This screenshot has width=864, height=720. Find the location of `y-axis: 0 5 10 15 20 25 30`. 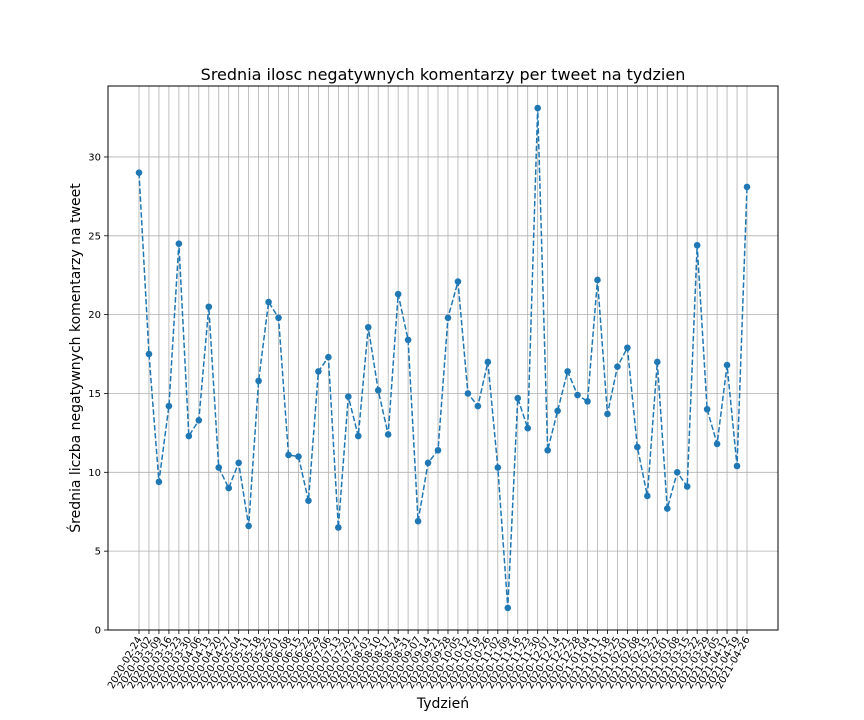

y-axis: 0 5 10 15 20 25 30 is located at coordinates (98, 394).